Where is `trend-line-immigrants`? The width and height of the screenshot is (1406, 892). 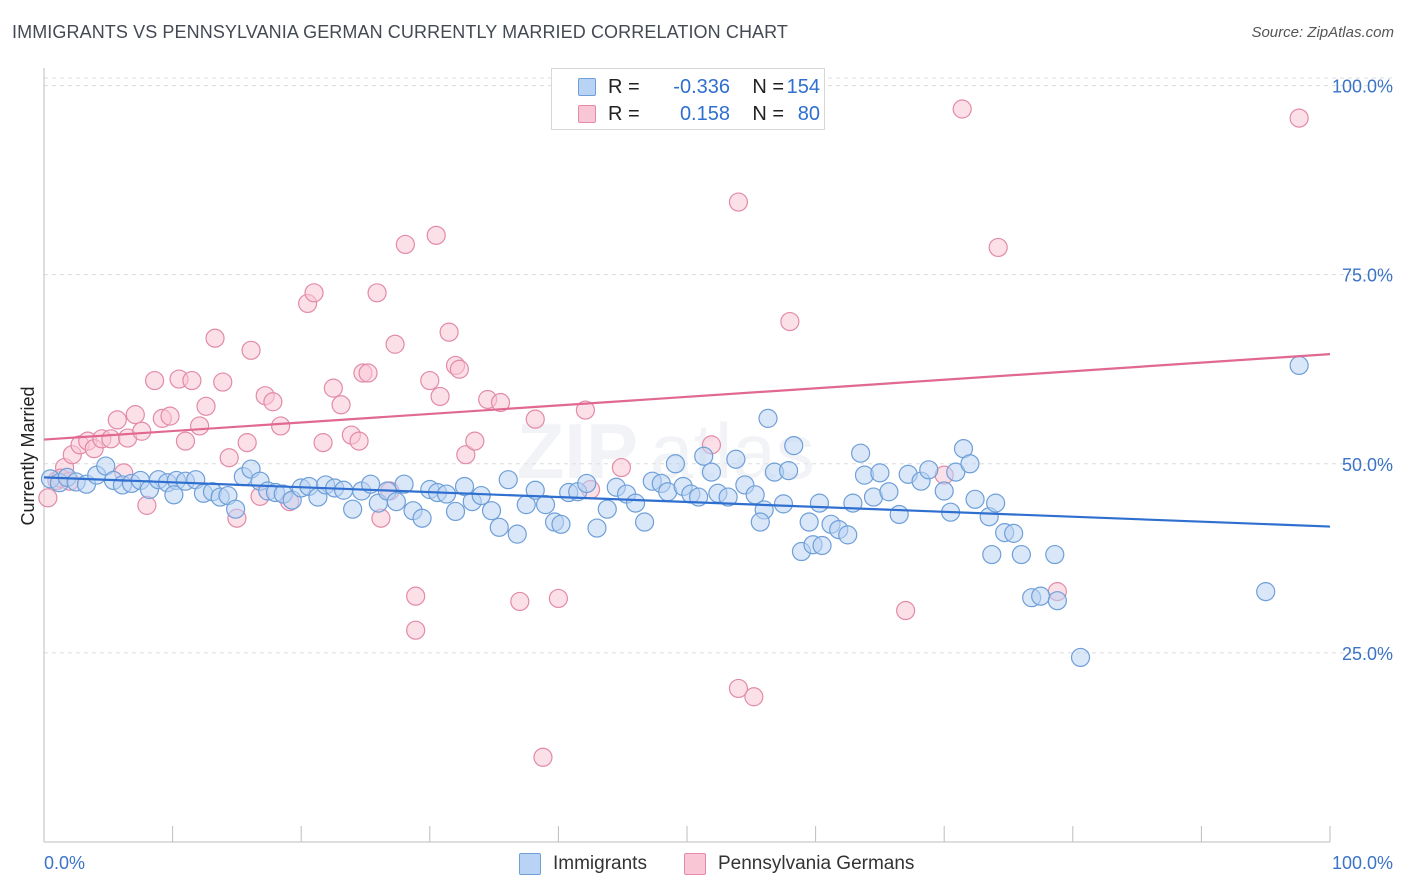 trend-line-immigrants is located at coordinates (687, 502).